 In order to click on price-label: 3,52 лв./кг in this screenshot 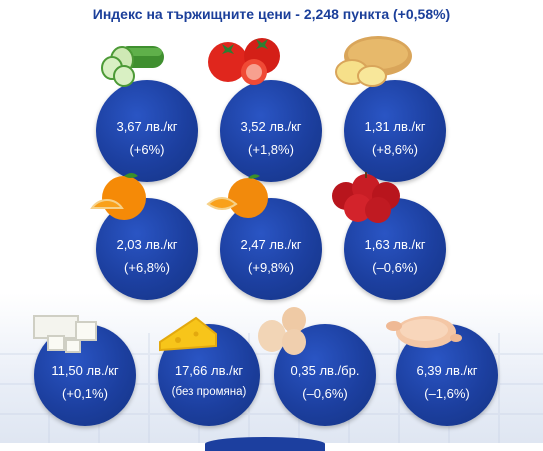, I will do `click(271, 126)`.